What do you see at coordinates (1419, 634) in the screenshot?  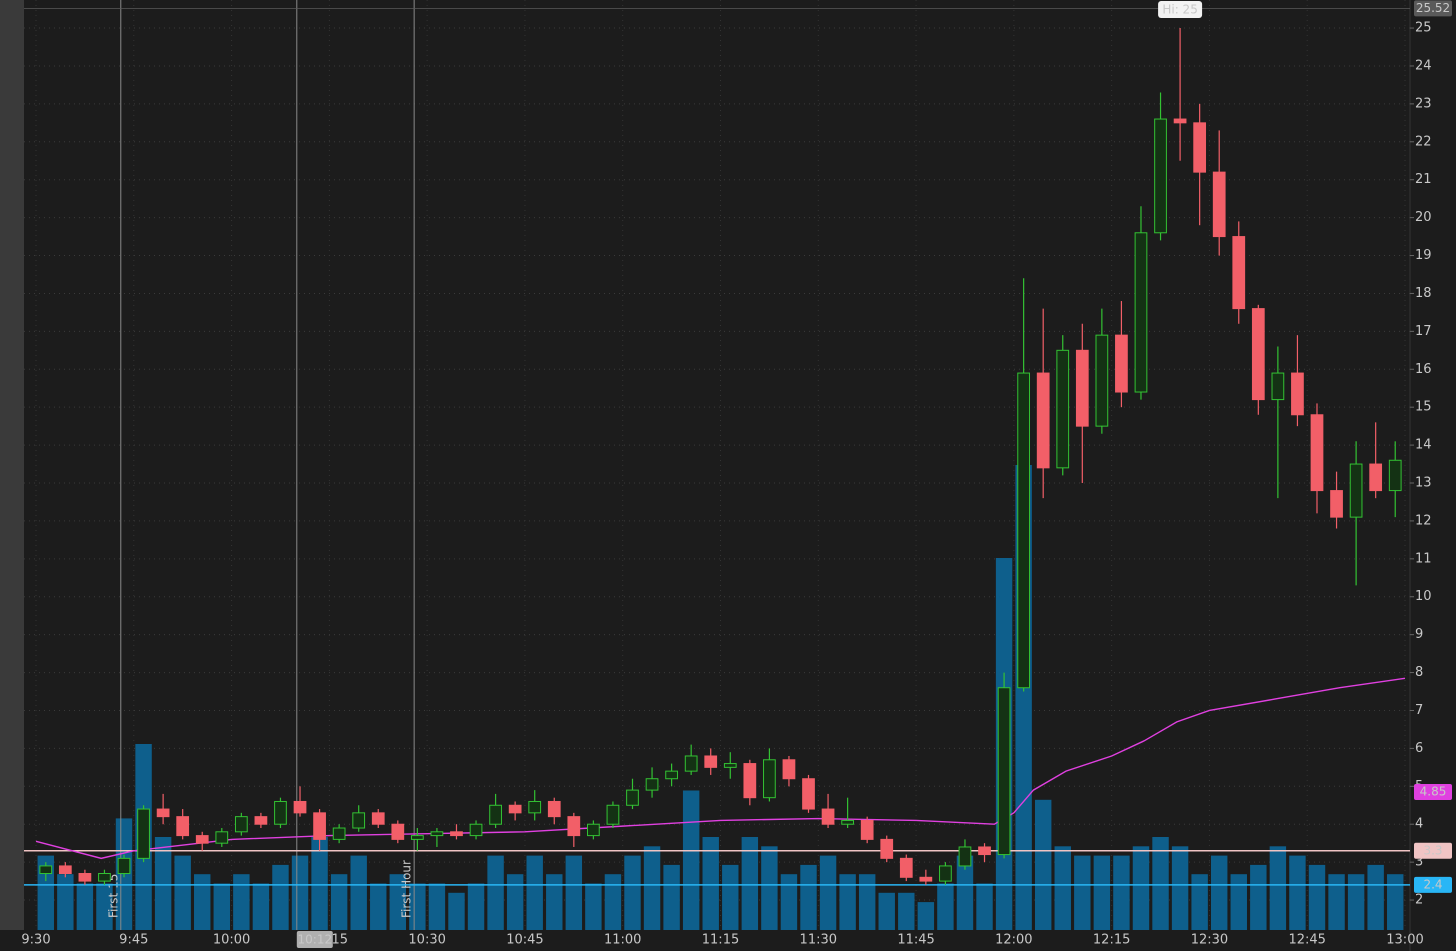 I see `y-tick-label: 9` at bounding box center [1419, 634].